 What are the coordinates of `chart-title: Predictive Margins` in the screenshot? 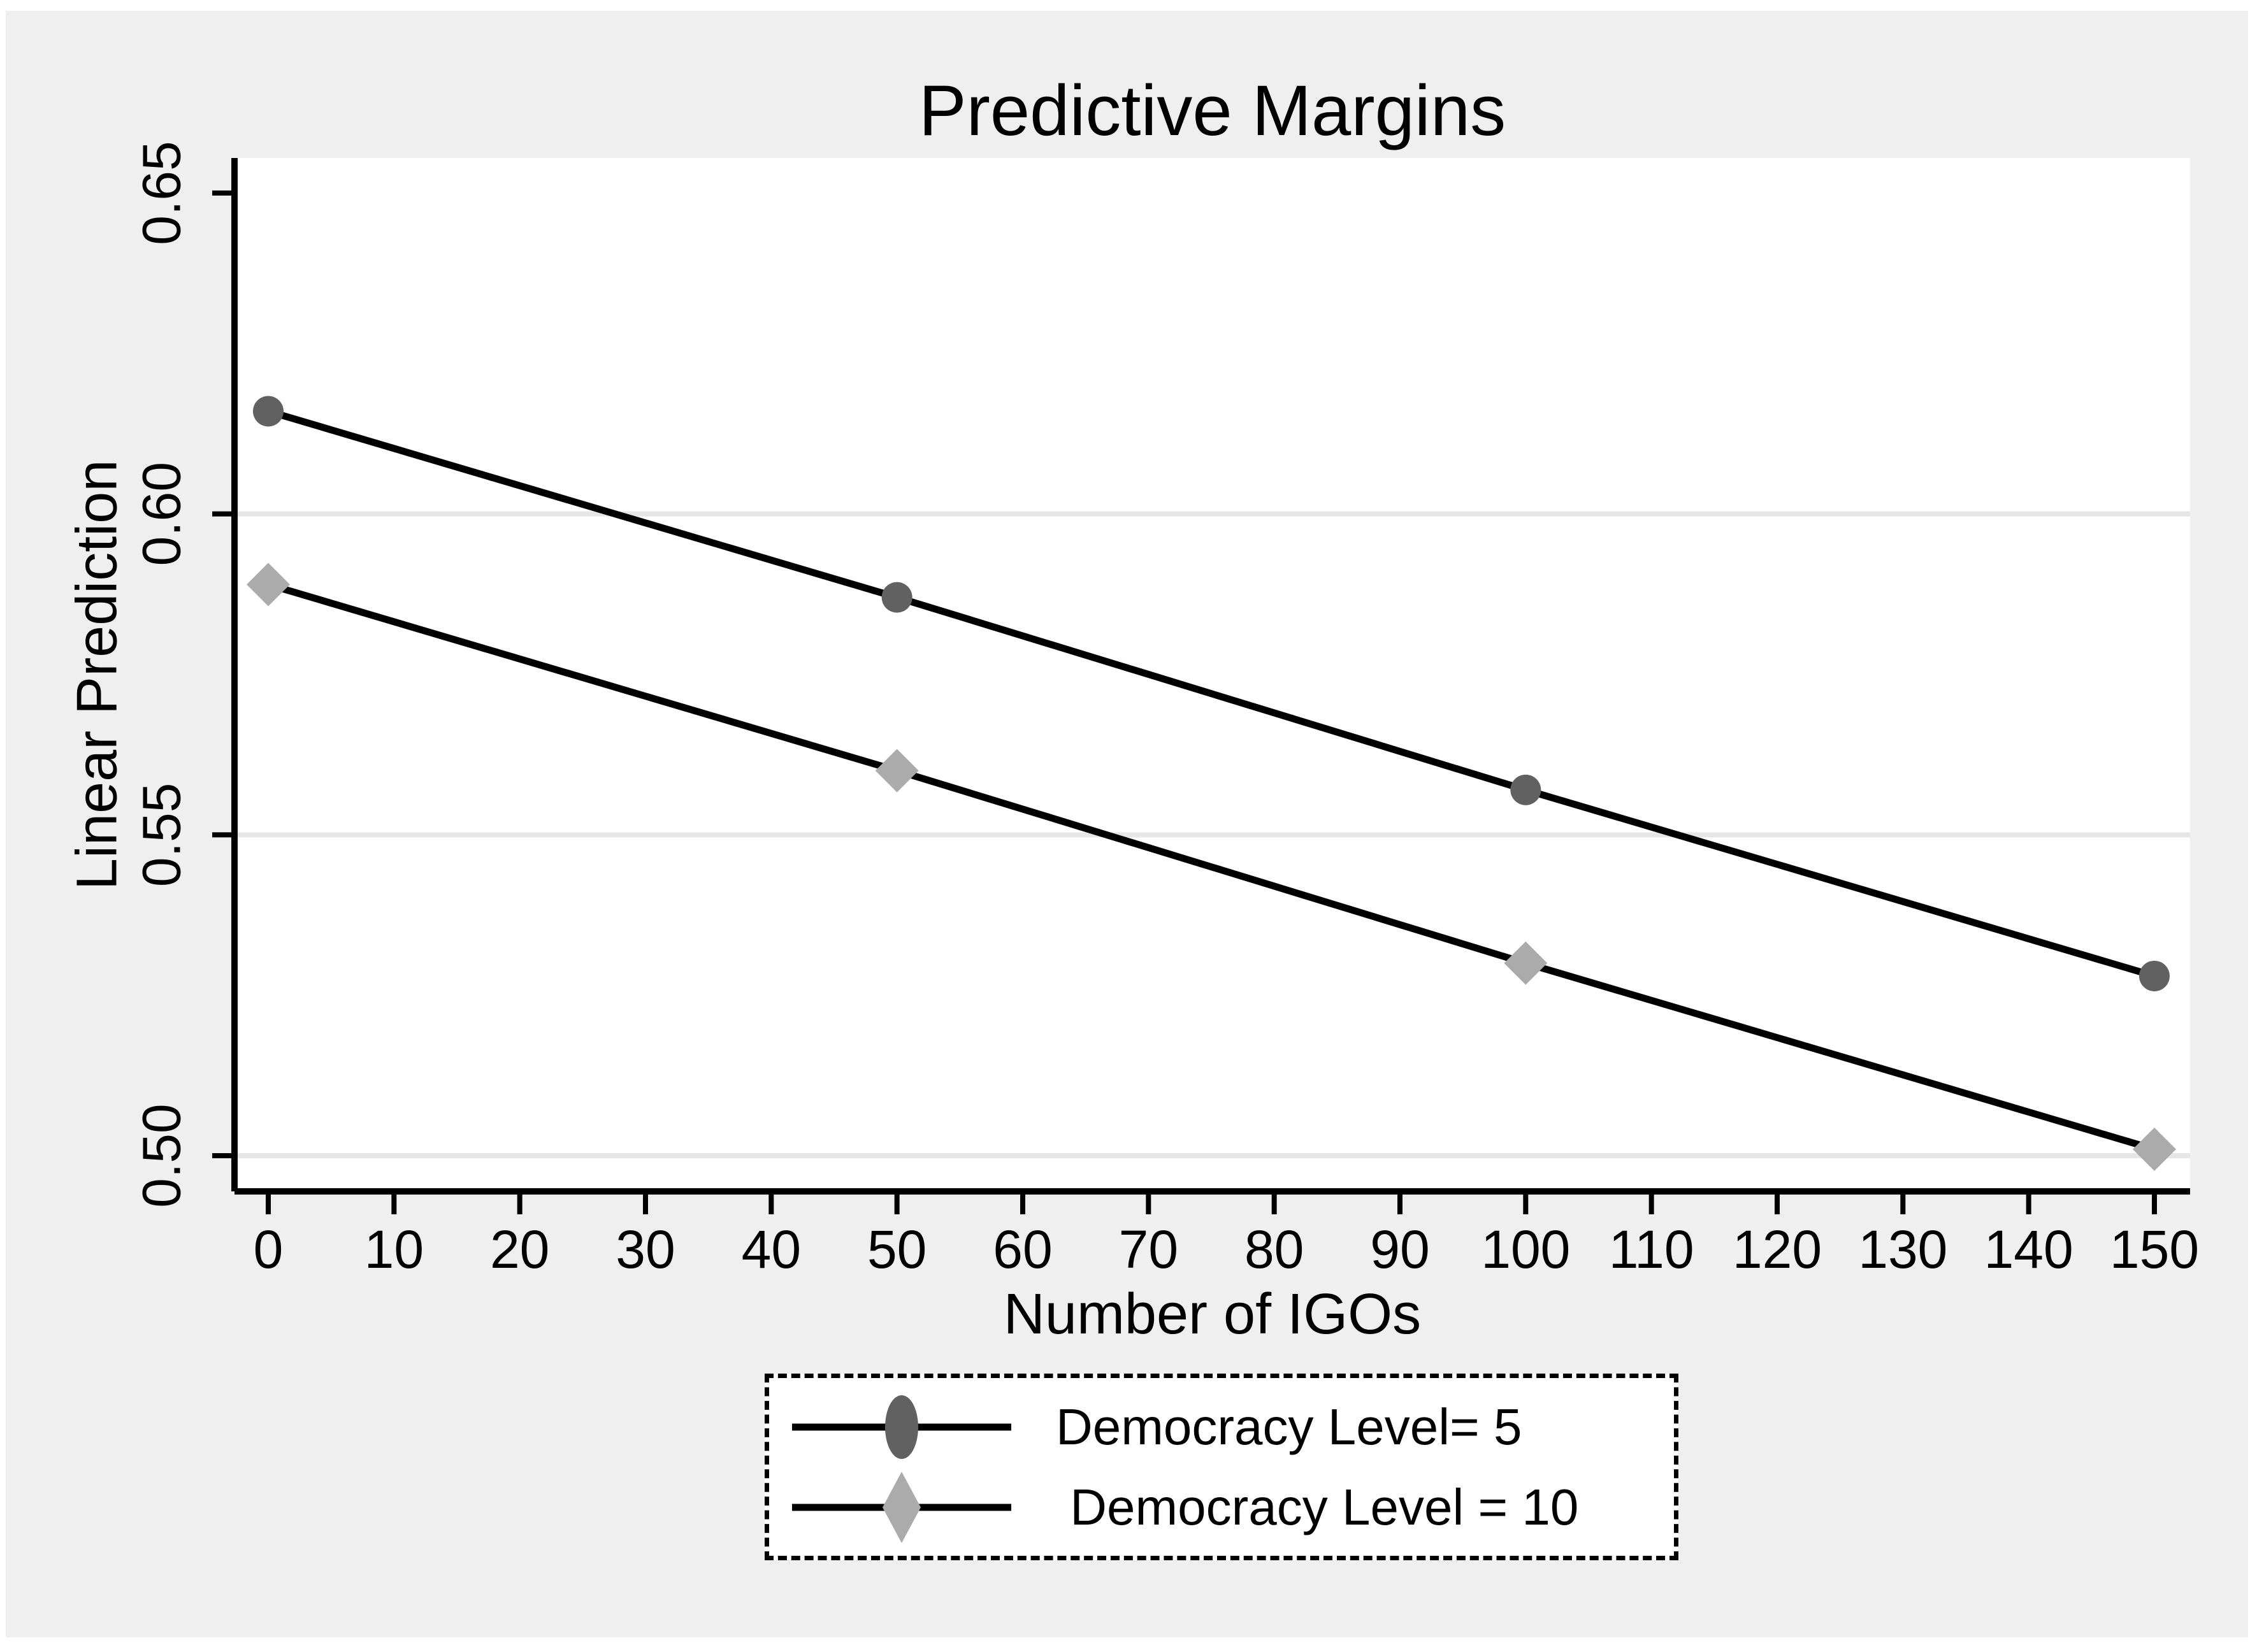 It's located at (1212, 110).